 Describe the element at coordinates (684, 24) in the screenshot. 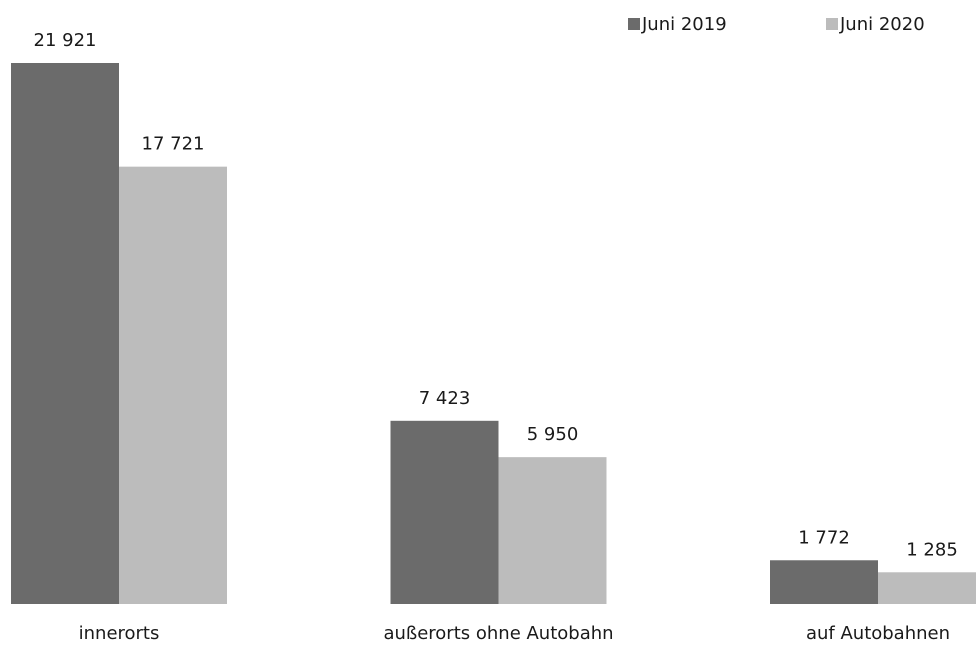

I see `legend-label: Juni 2019` at that location.